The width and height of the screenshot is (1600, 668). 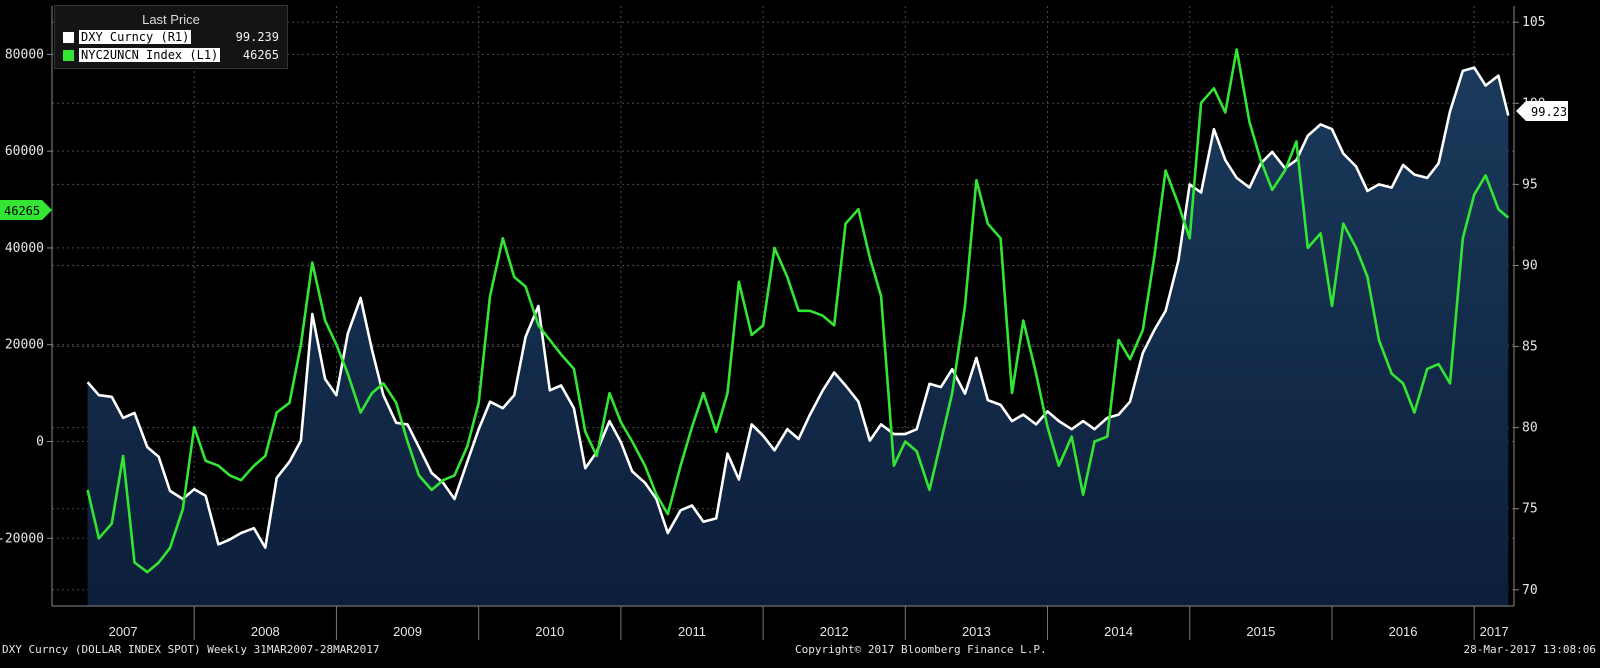 What do you see at coordinates (1530, 428) in the screenshot?
I see `y-right-tick-label: 80` at bounding box center [1530, 428].